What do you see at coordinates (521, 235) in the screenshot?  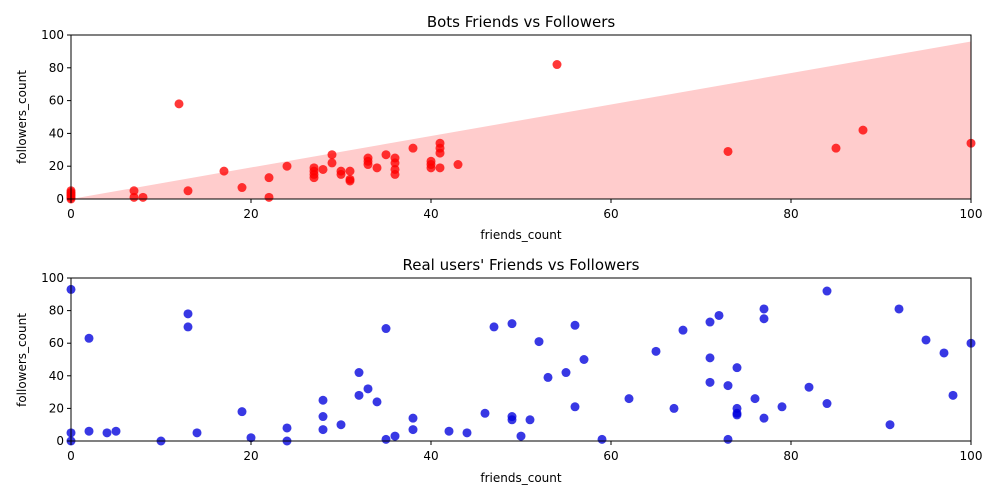 I see `x-axis-label: friends_count` at bounding box center [521, 235].